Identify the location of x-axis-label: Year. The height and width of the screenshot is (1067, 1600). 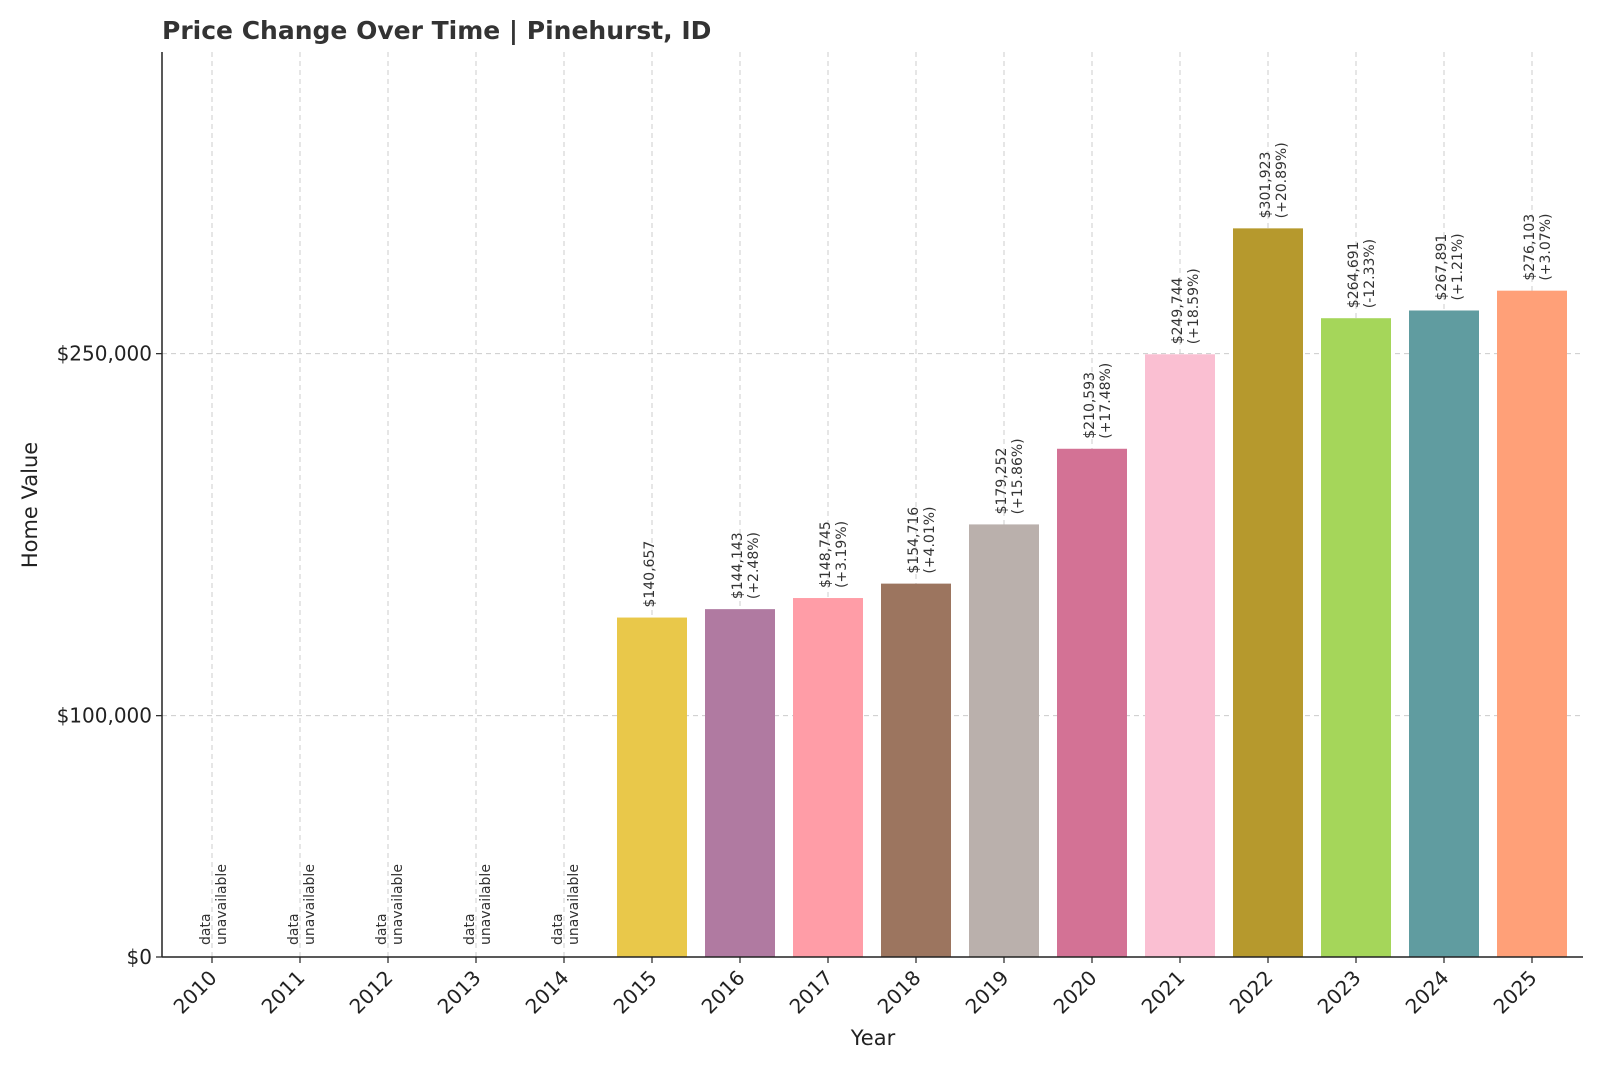
(873, 1038).